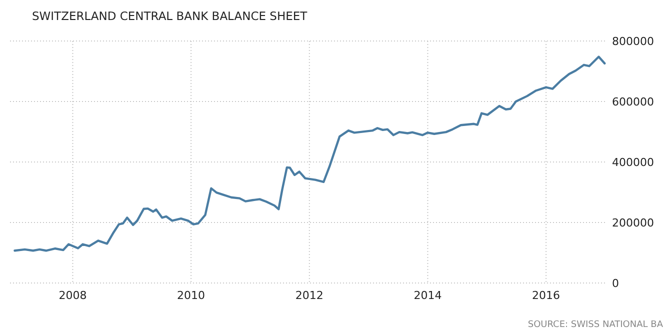  Describe the element at coordinates (633, 41) in the screenshot. I see `y-tick-label: 800000` at that location.